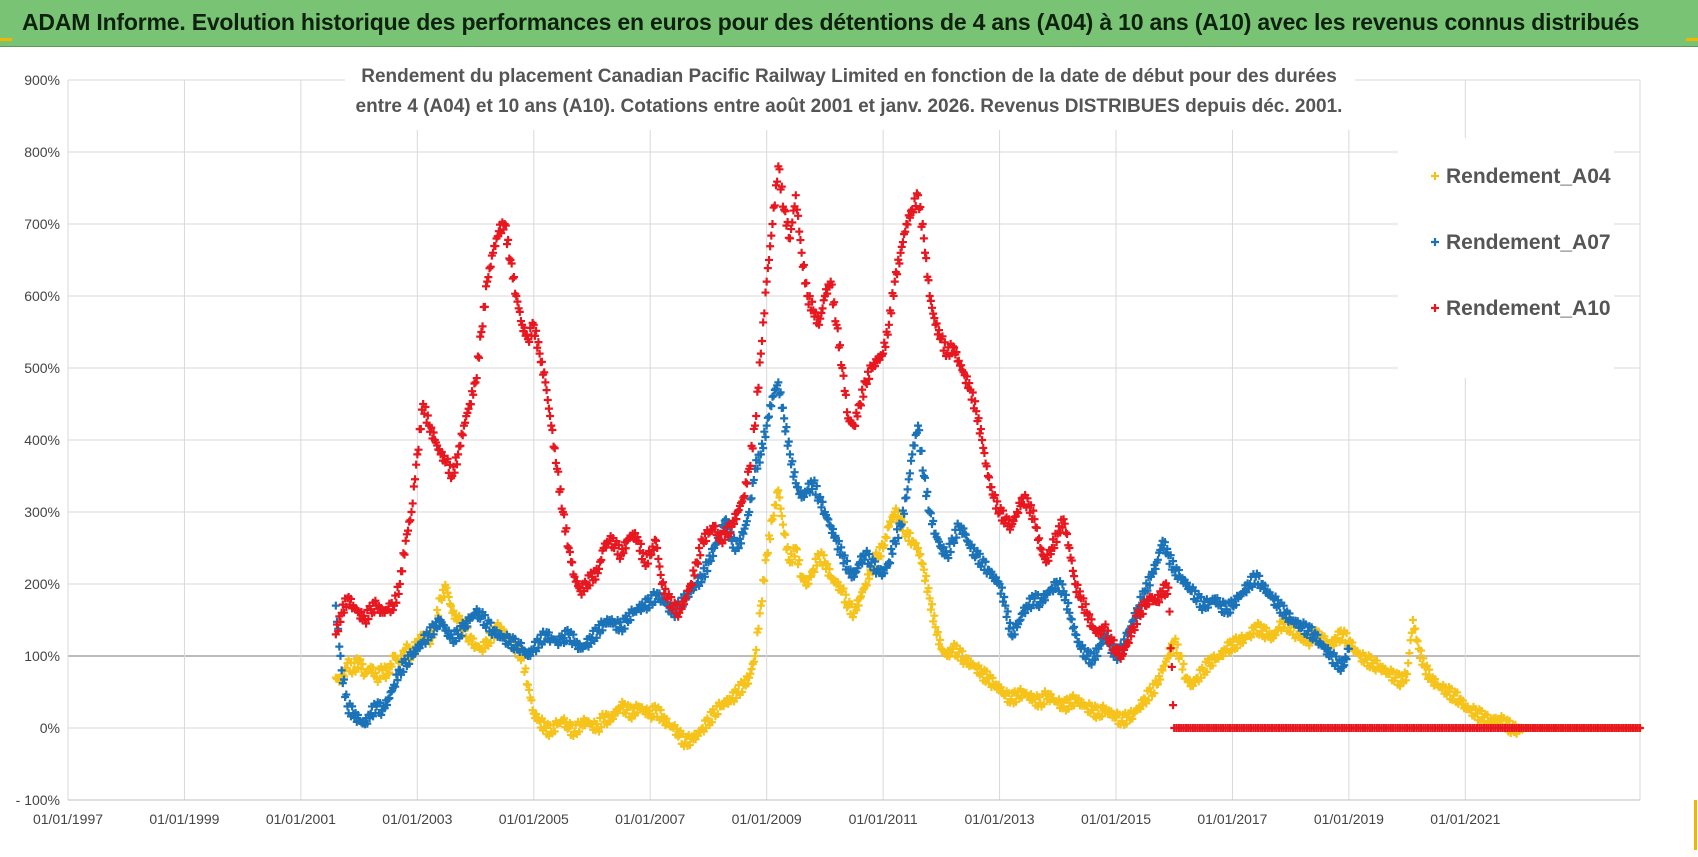 This screenshot has height=857, width=1698. I want to click on x-tick-label: 01/01/2007, so click(650, 819).